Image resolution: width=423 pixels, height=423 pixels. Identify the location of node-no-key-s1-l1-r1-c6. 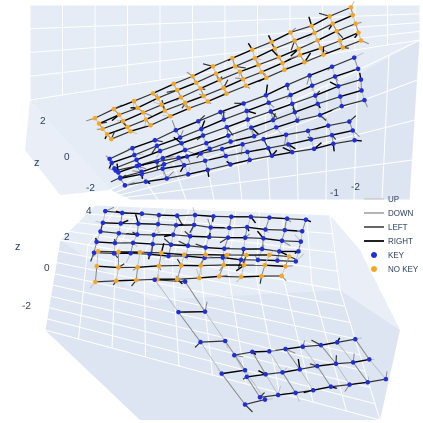
(223, 265).